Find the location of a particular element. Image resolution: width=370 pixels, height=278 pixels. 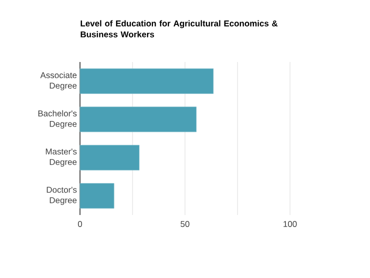

x-tick-label: 50 is located at coordinates (185, 224).